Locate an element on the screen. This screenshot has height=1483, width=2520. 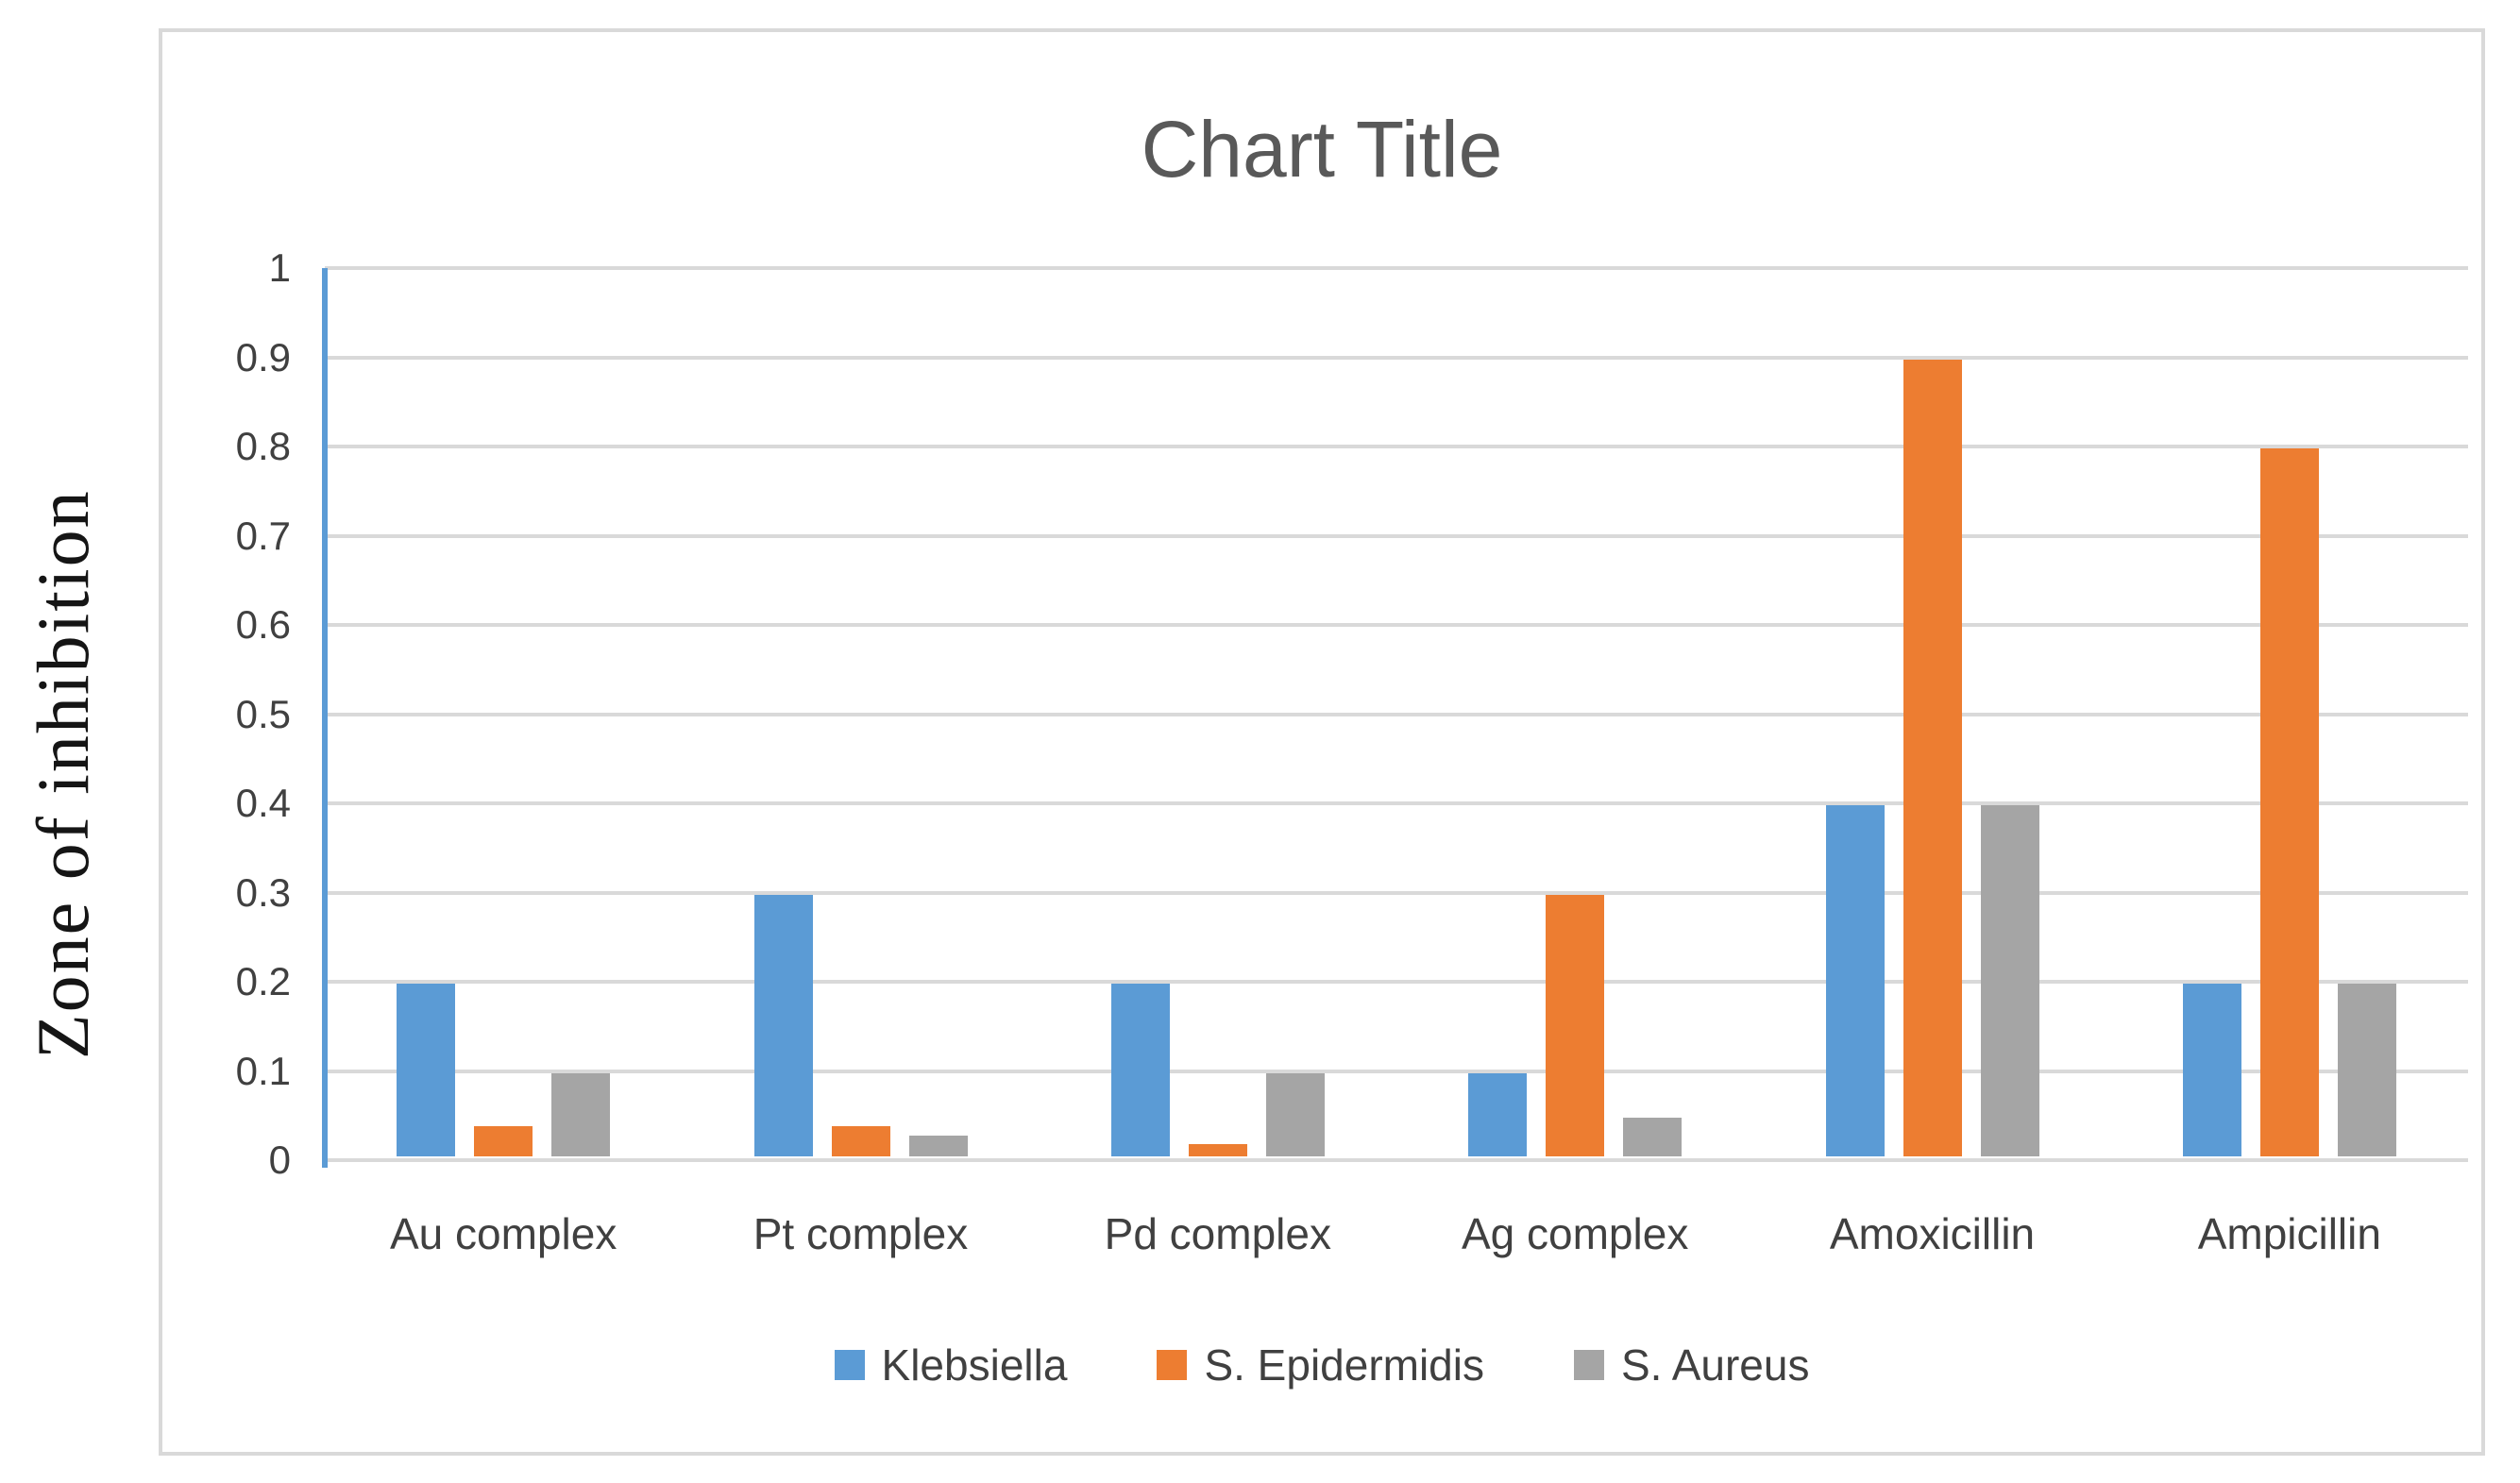
legend-label: S. Aureus is located at coordinates (1716, 1365).